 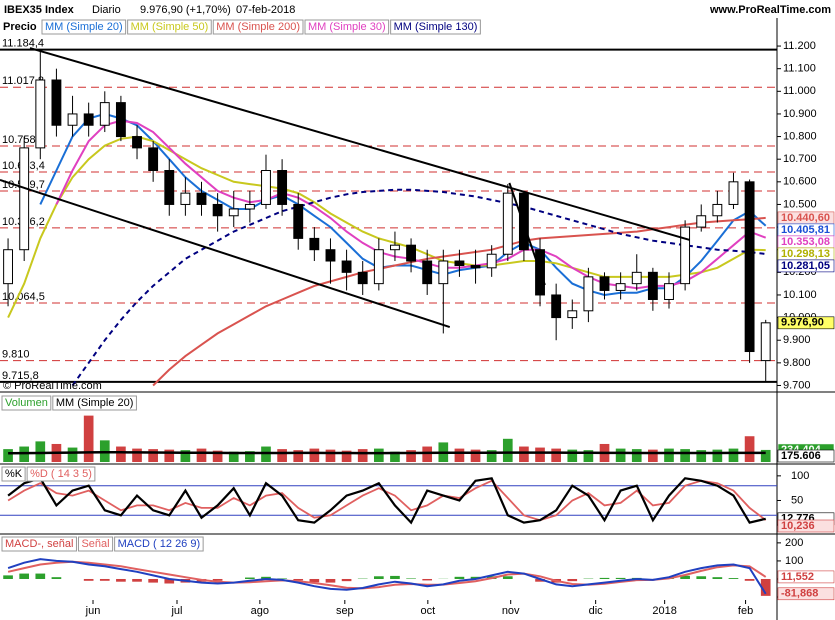 What do you see at coordinates (387, 452) in the screenshot?
I see `series-line` at bounding box center [387, 452].